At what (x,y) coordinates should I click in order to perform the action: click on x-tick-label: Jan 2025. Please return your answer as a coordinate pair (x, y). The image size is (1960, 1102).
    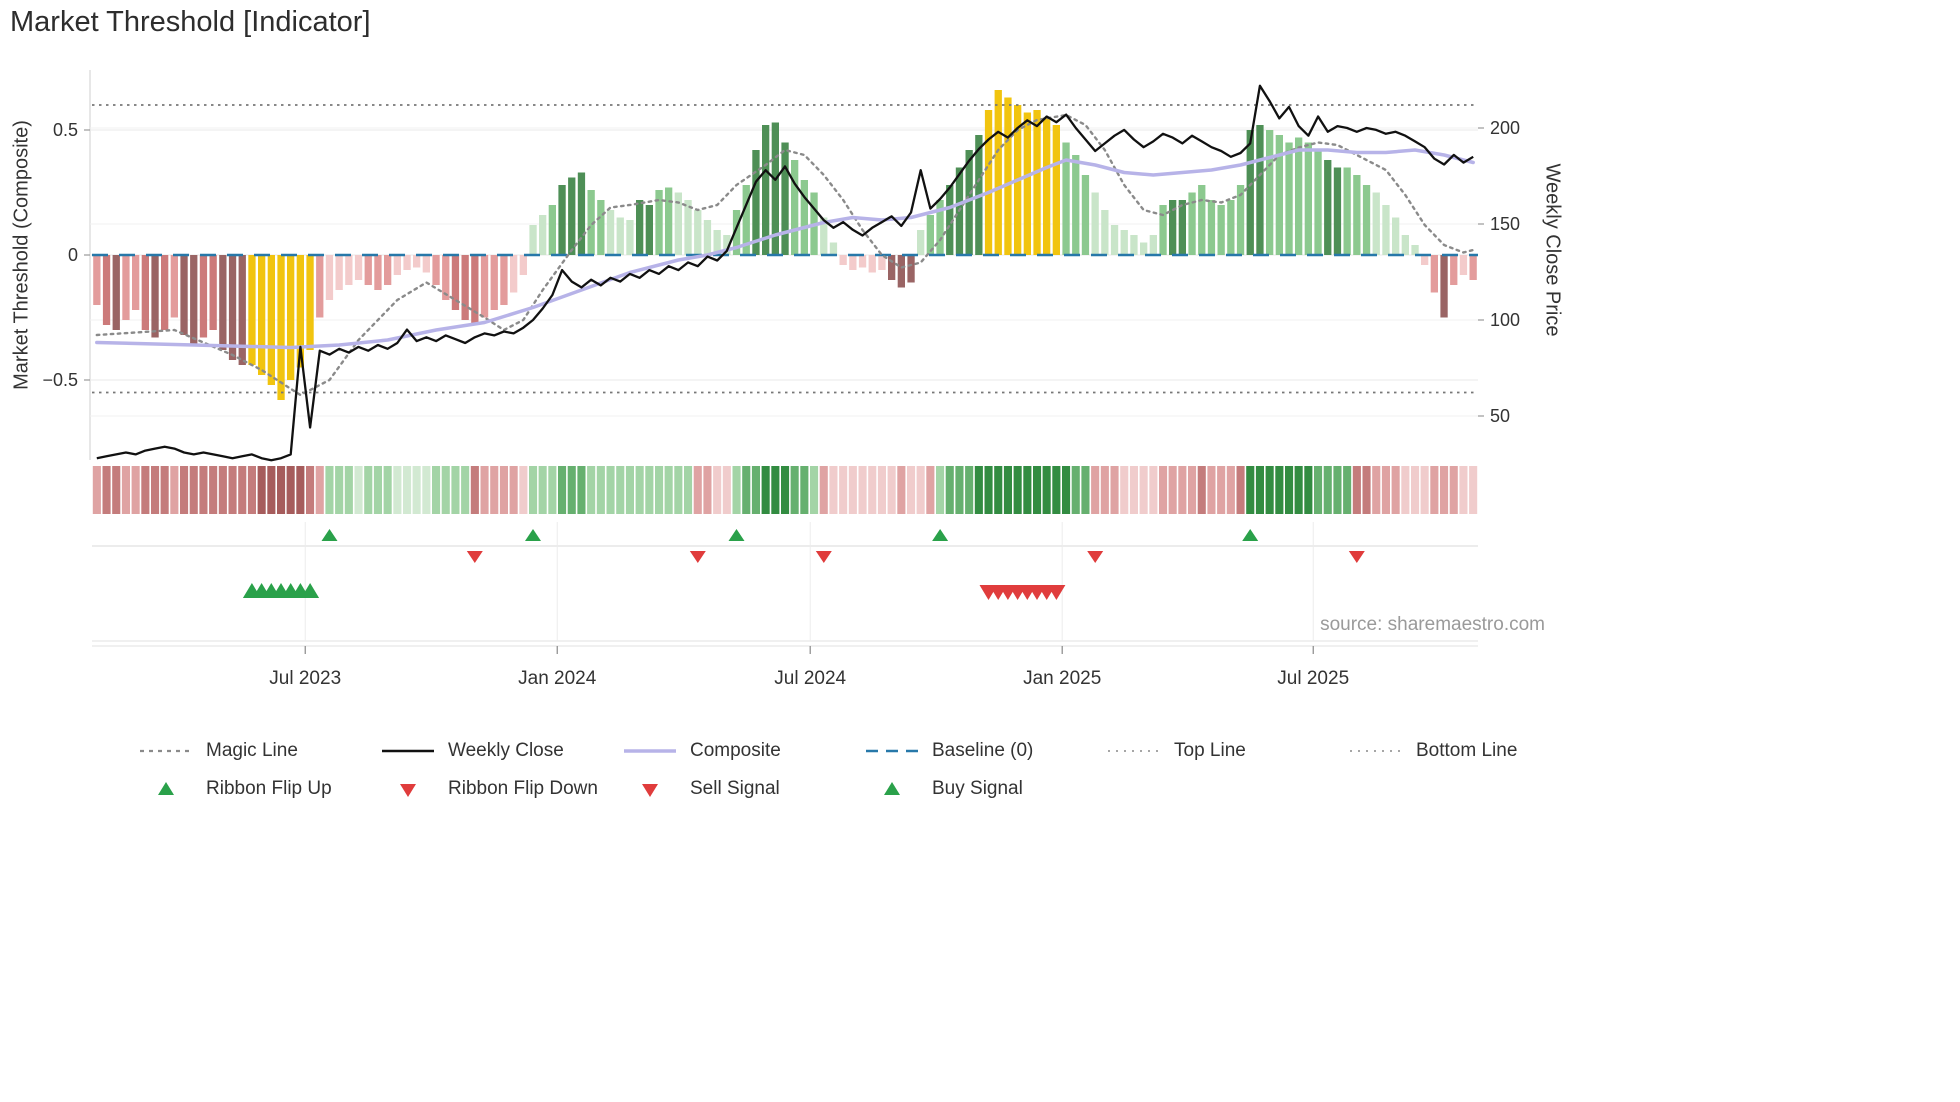
    Looking at the image, I should click on (1062, 678).